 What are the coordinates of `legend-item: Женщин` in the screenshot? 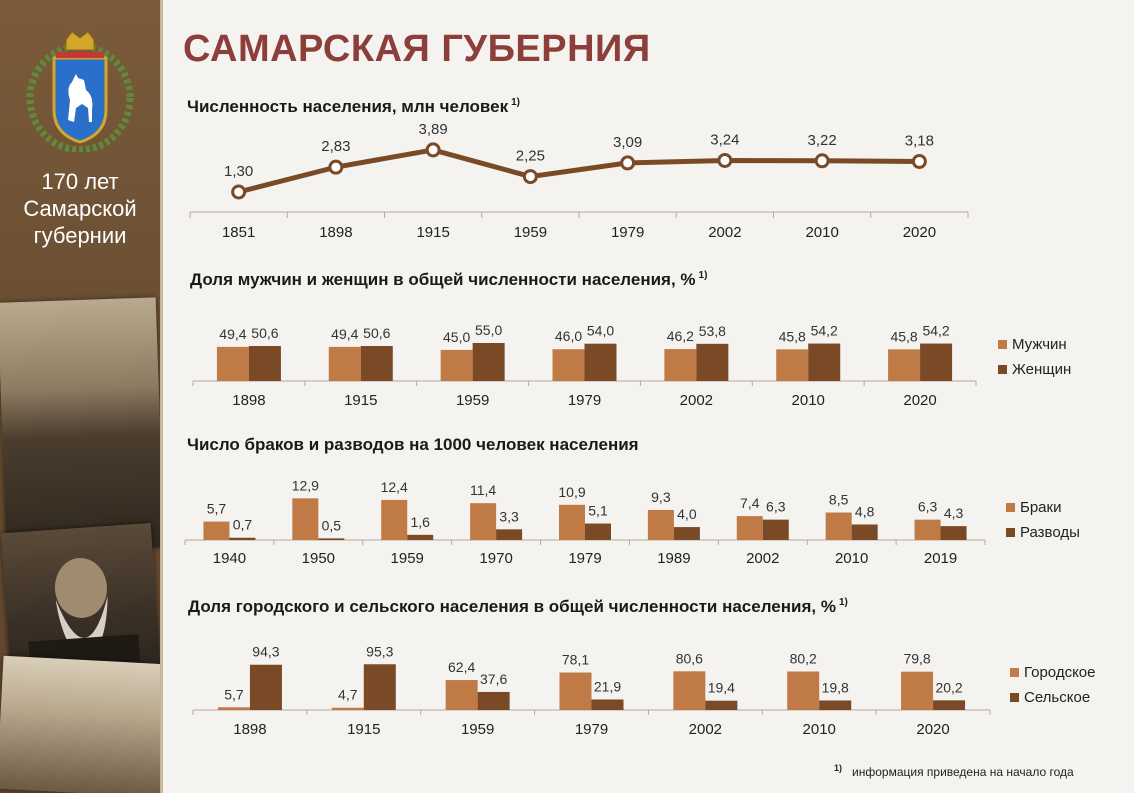 It's located at (1034, 369).